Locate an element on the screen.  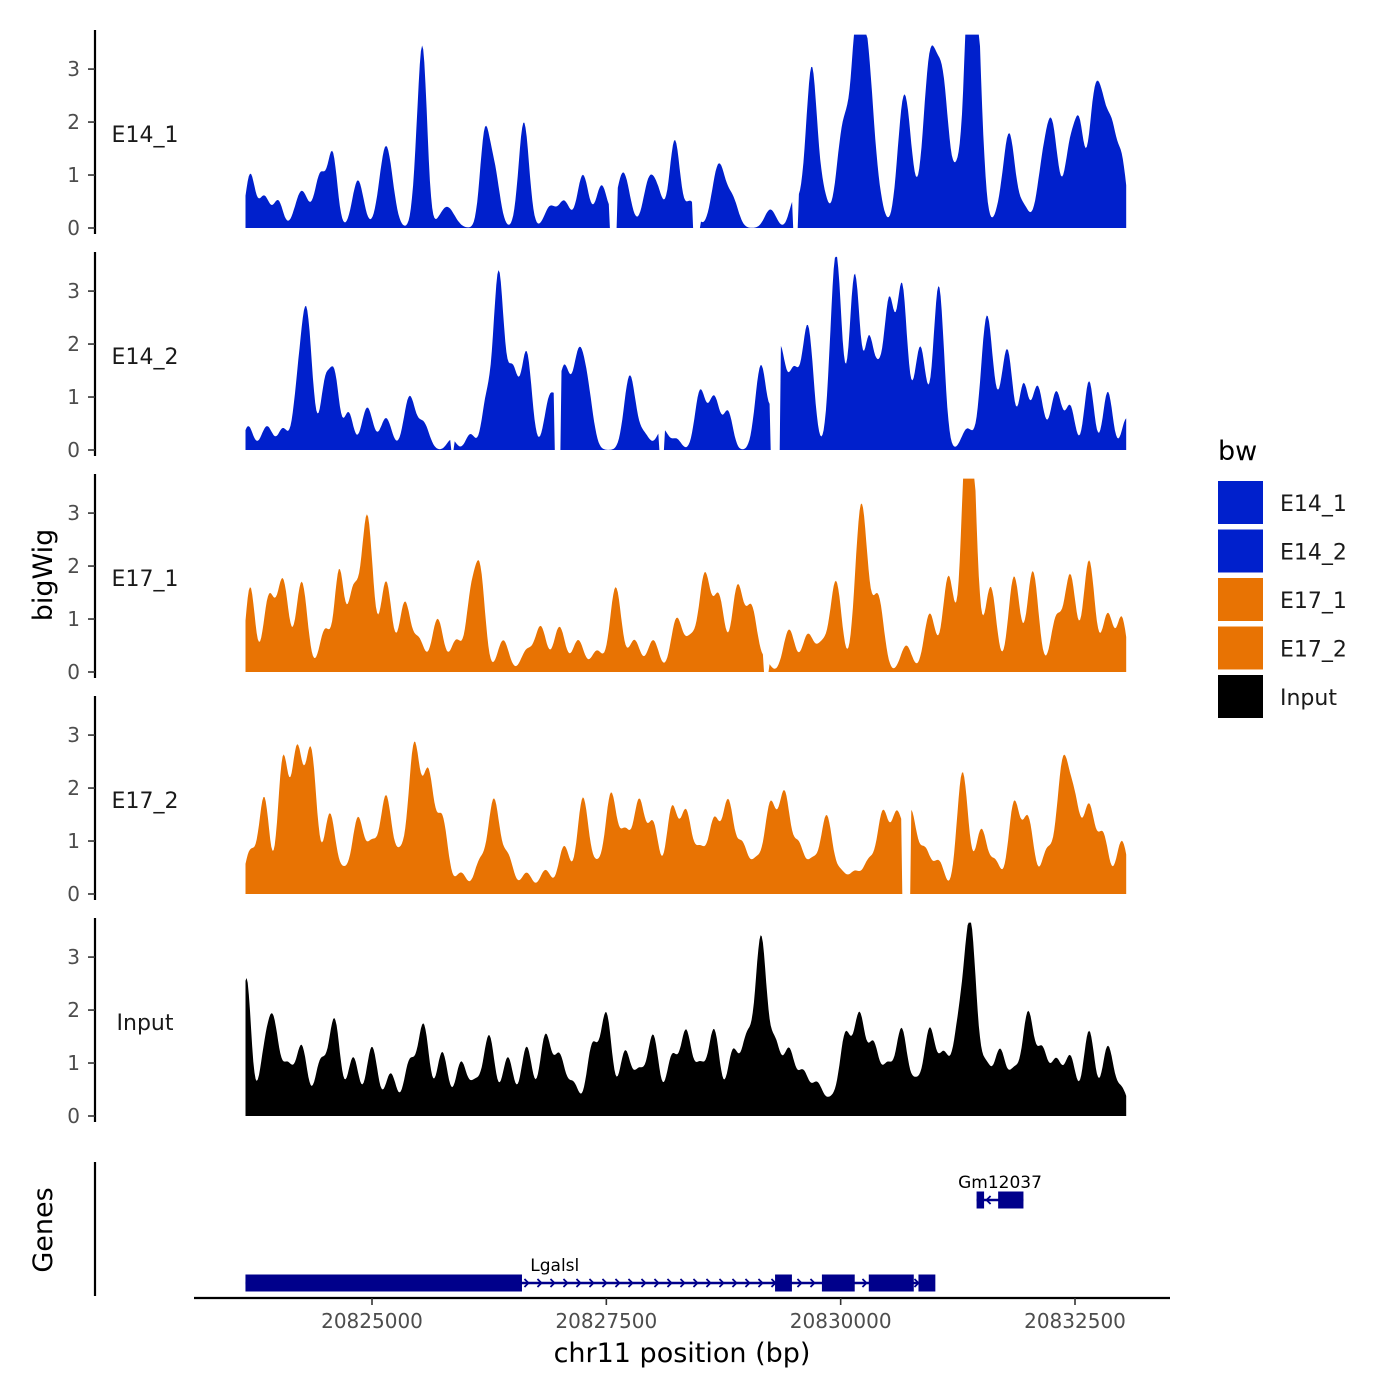
coverage-area-input is located at coordinates (686, 1019).